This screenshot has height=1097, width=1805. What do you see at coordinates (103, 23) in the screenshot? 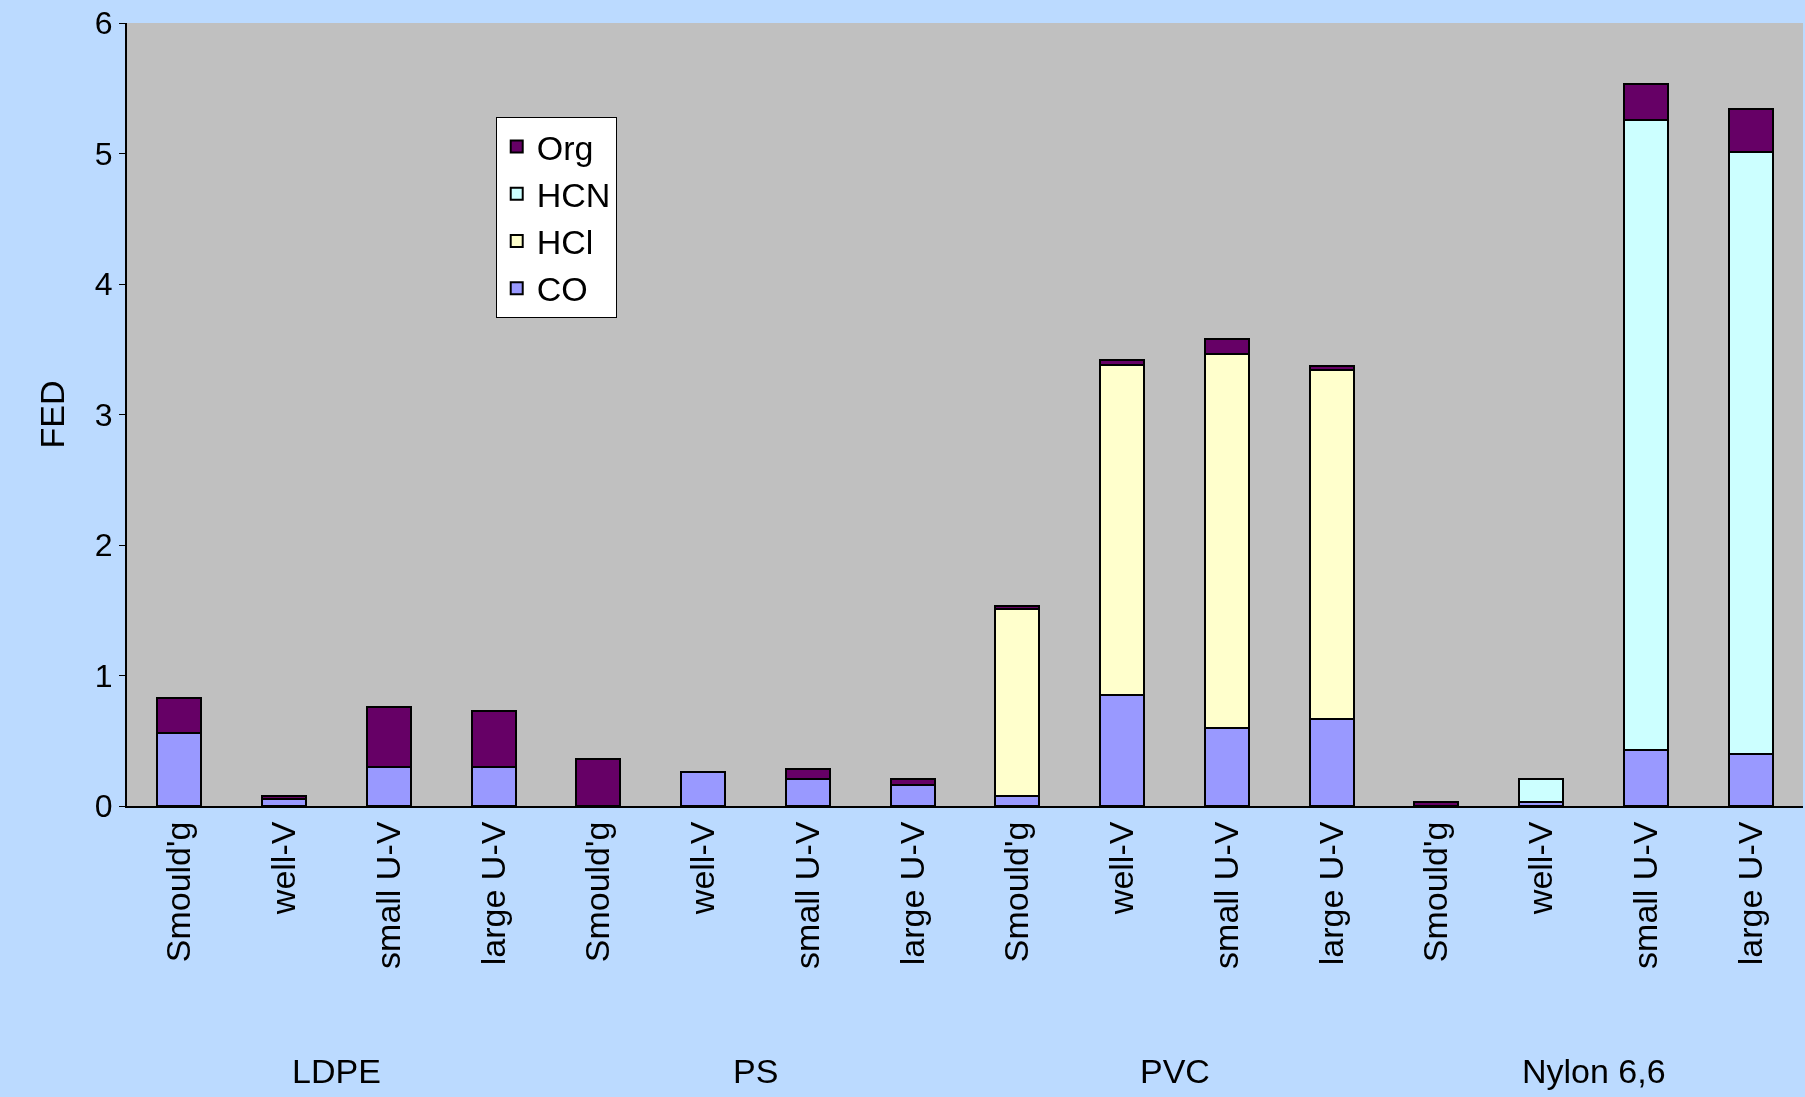
I see `y-tick-label: 6` at bounding box center [103, 23].